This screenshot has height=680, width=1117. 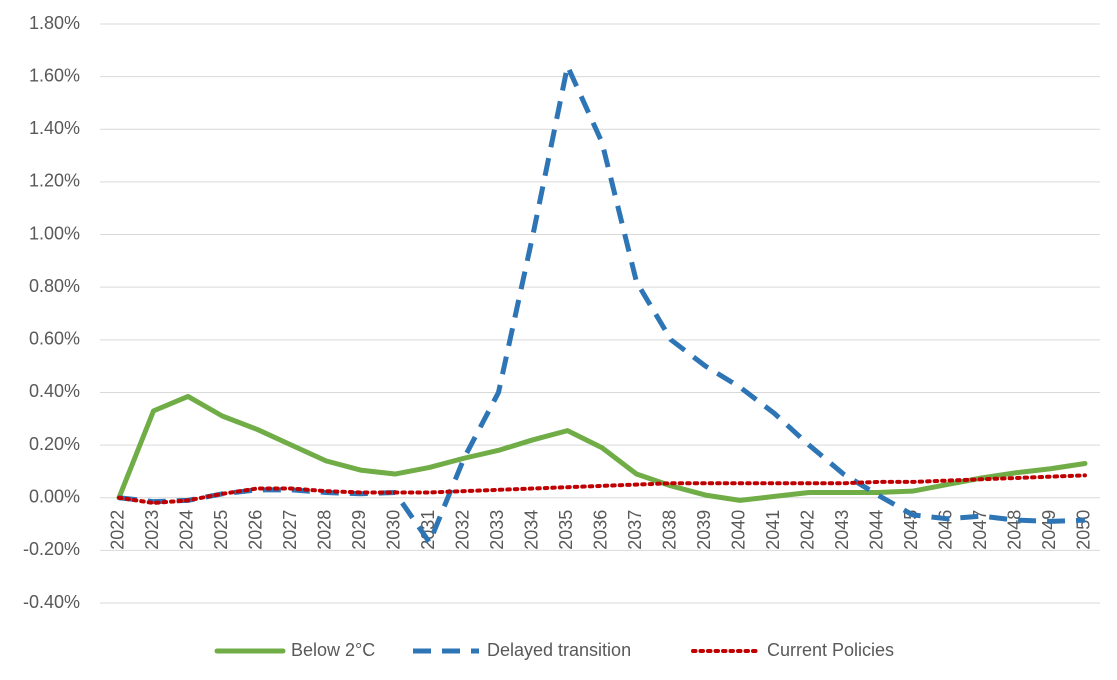 I want to click on y-tick-label: 0.00%, so click(x=54, y=496).